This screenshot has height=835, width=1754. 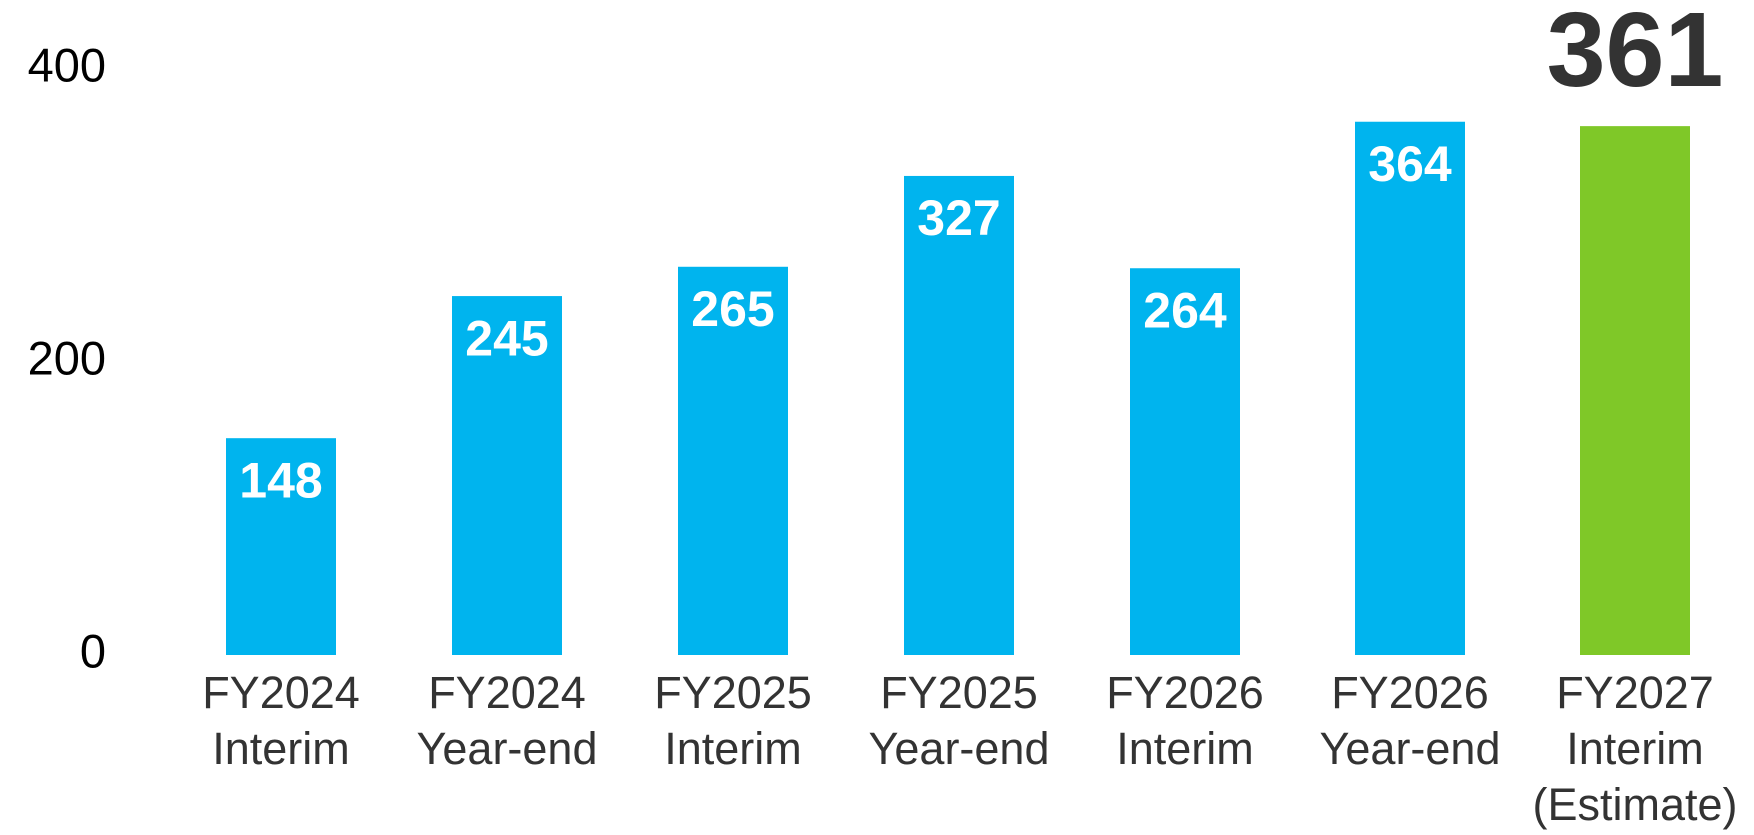 What do you see at coordinates (732, 309) in the screenshot?
I see `value-label: 265` at bounding box center [732, 309].